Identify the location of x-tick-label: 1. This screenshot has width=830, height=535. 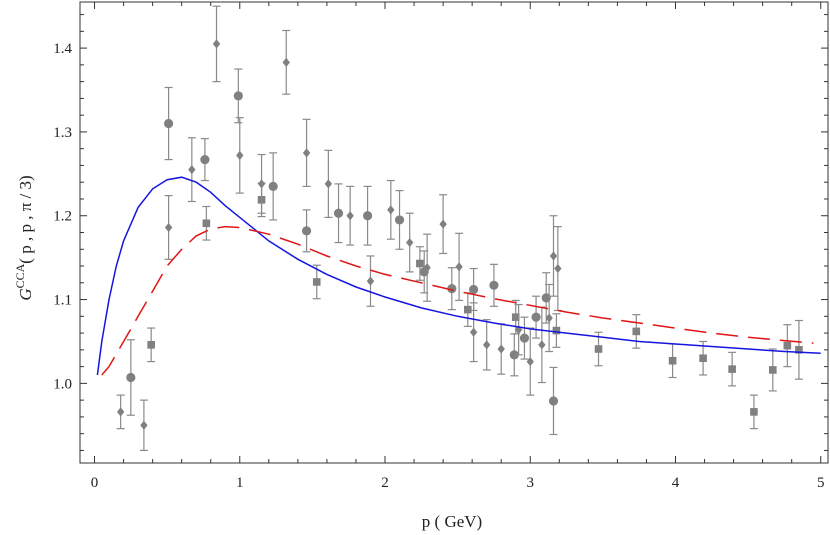
(240, 483).